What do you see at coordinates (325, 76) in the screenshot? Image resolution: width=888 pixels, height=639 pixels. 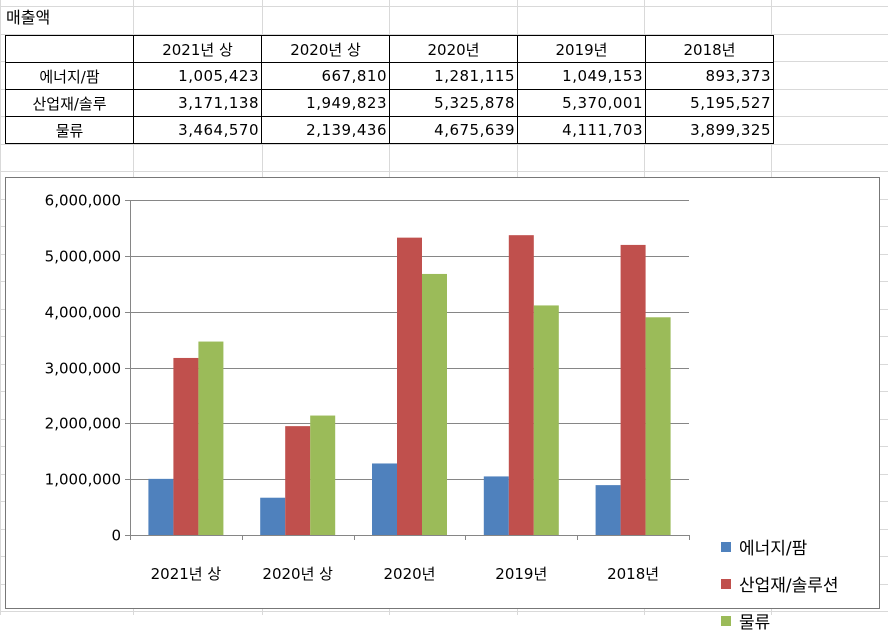 I see `table-cell: 667,810` at bounding box center [325, 76].